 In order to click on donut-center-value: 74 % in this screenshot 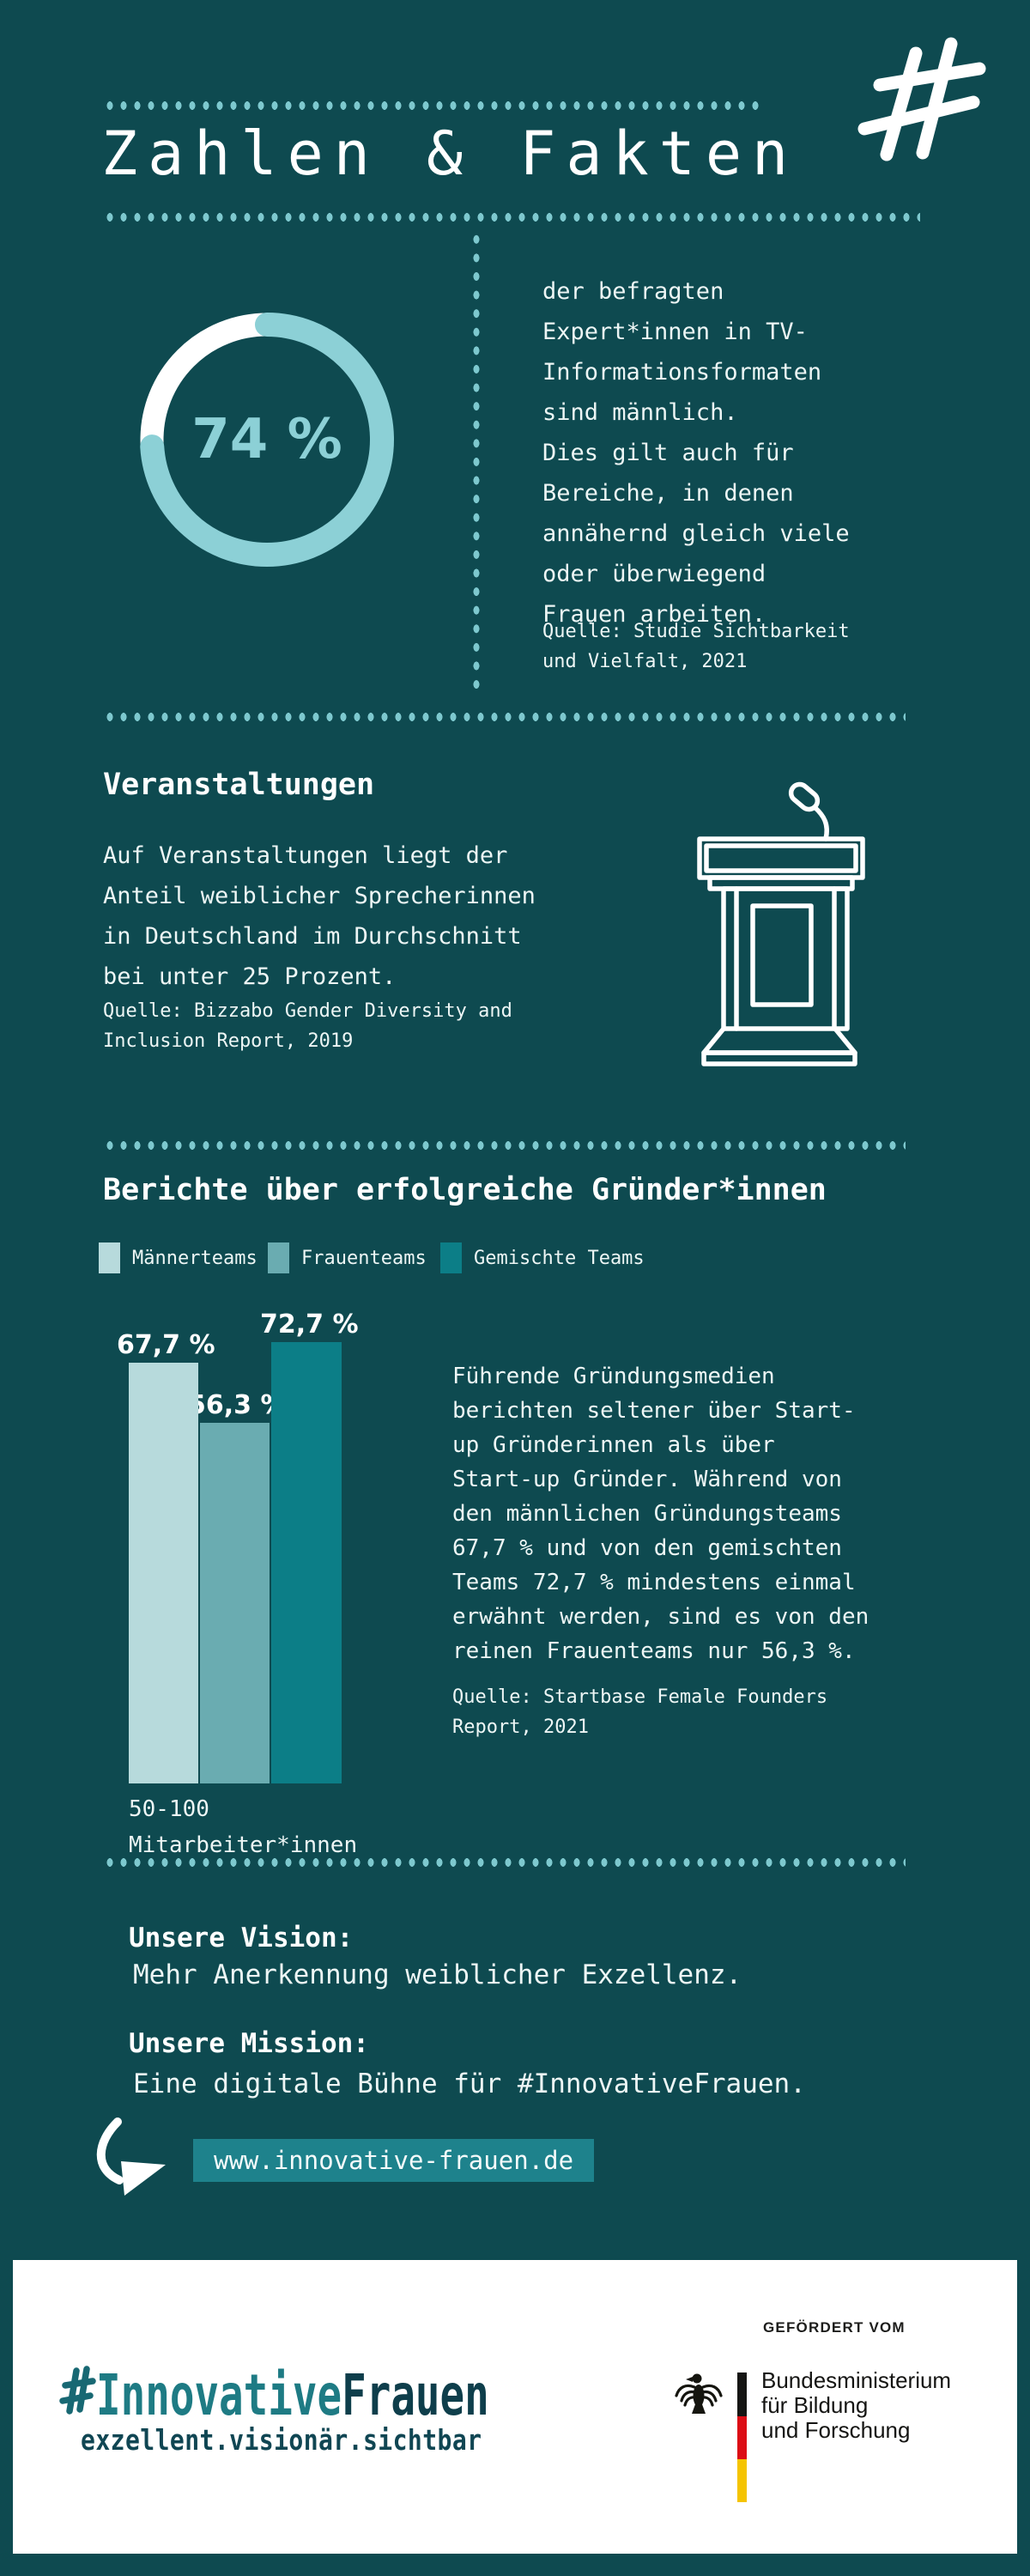, I will do `click(266, 440)`.